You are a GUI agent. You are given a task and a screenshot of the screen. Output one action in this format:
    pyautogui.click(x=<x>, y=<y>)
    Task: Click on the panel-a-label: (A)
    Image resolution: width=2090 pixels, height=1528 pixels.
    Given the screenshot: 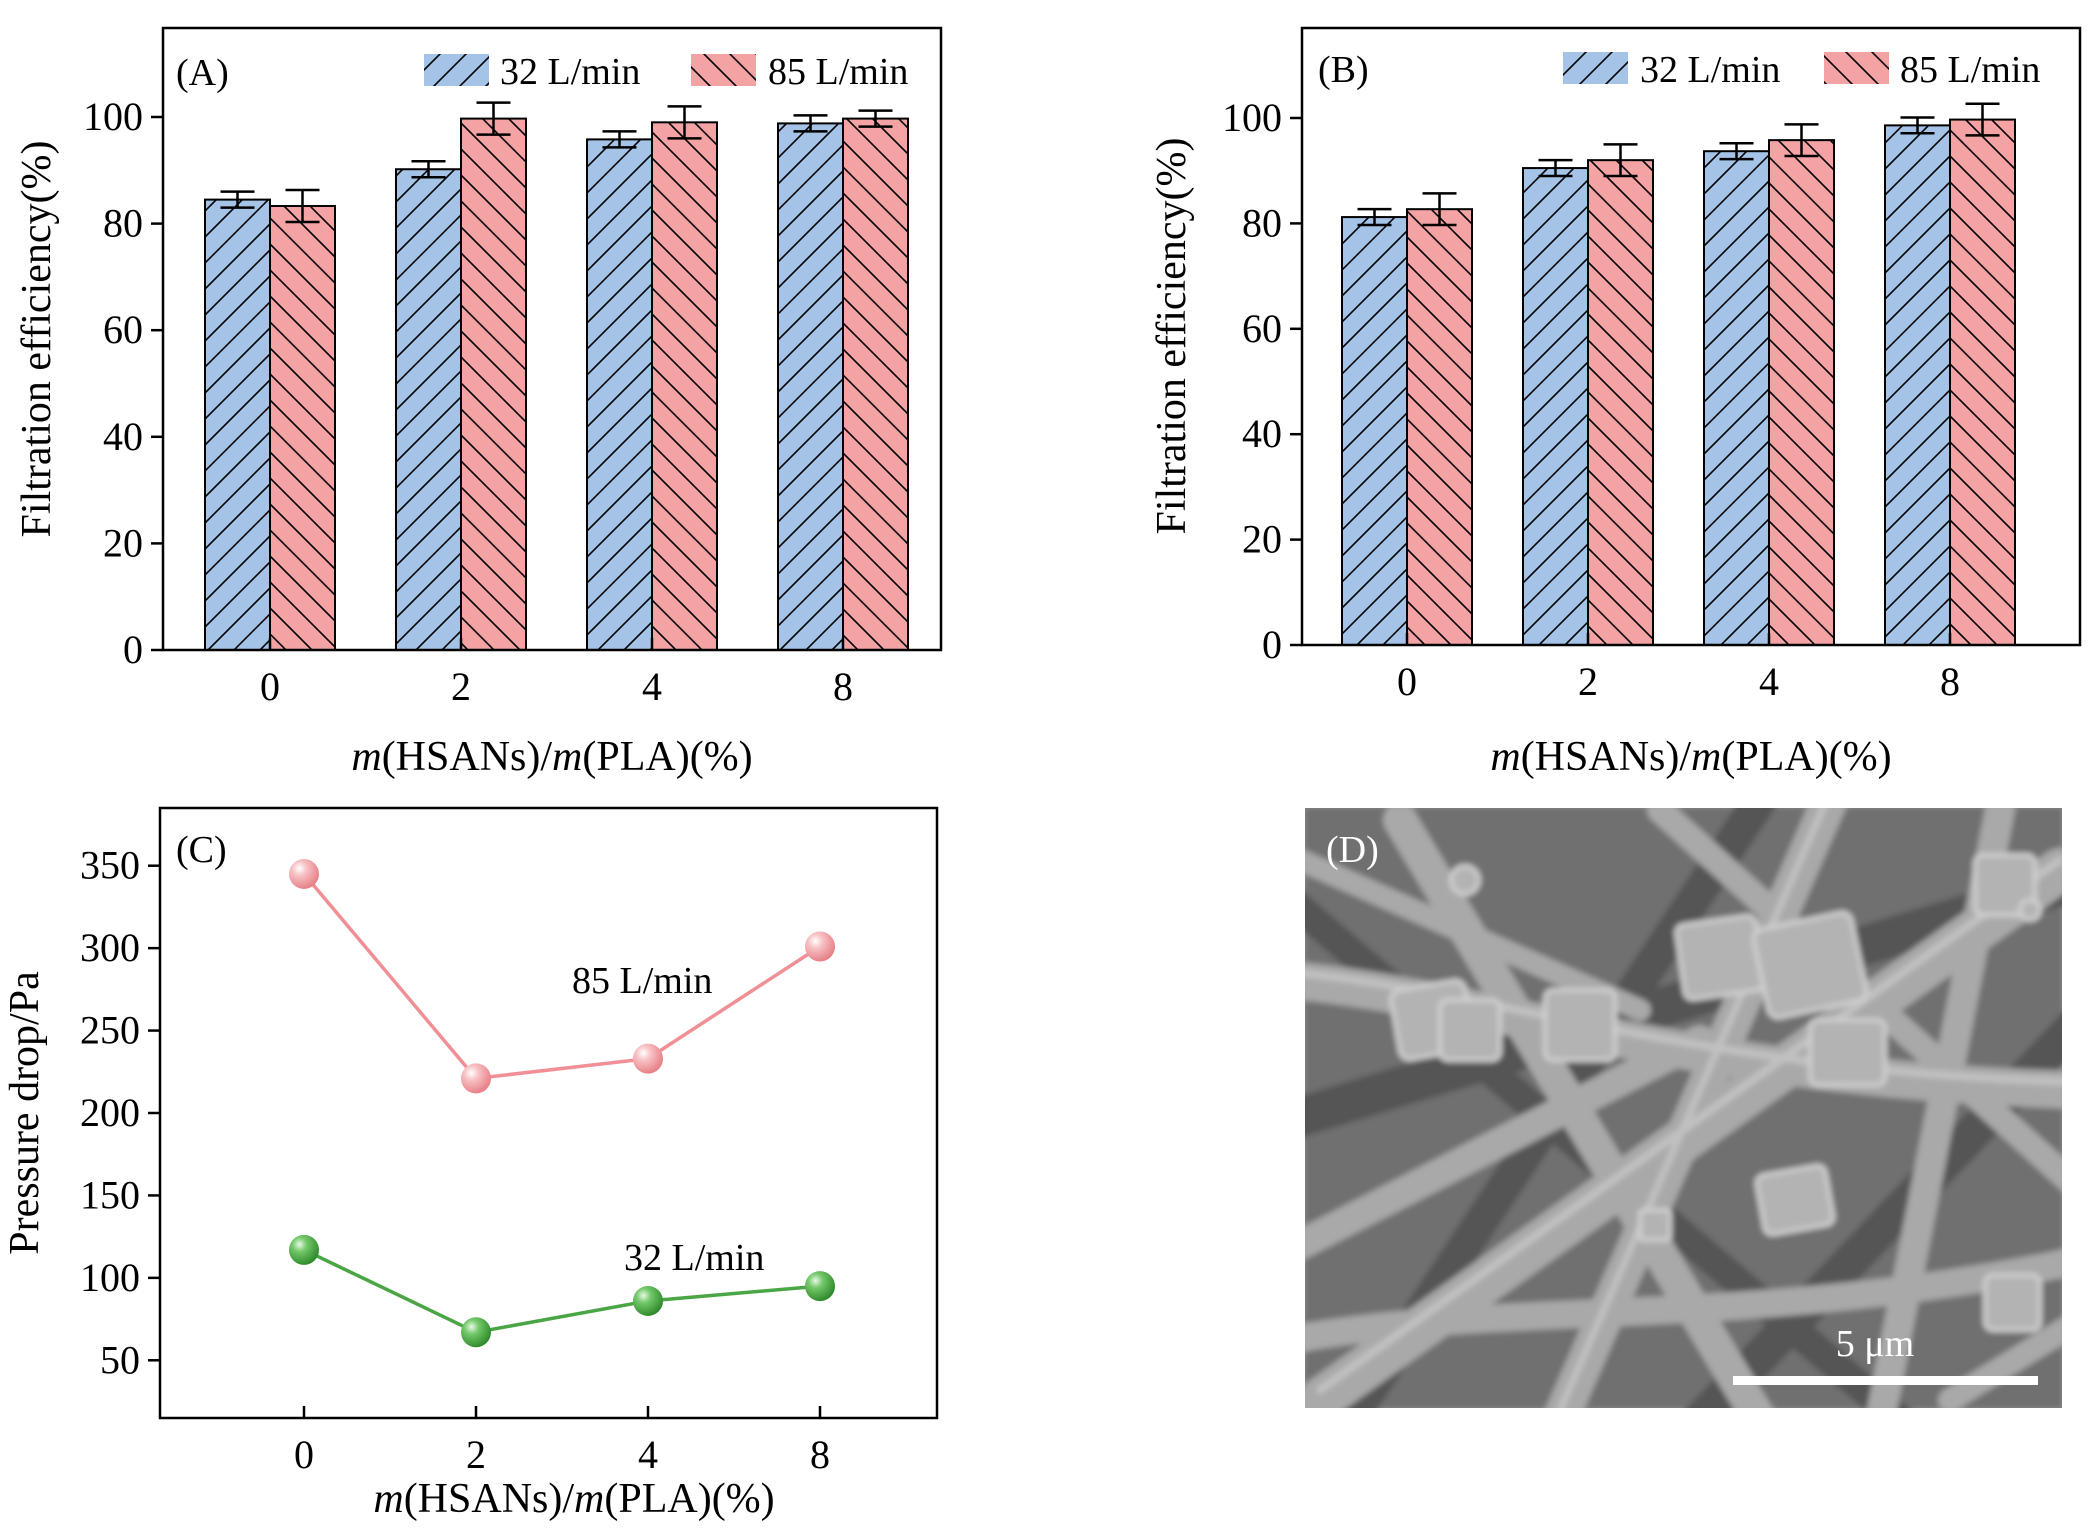 What is the action you would take?
    pyautogui.click(x=202, y=73)
    